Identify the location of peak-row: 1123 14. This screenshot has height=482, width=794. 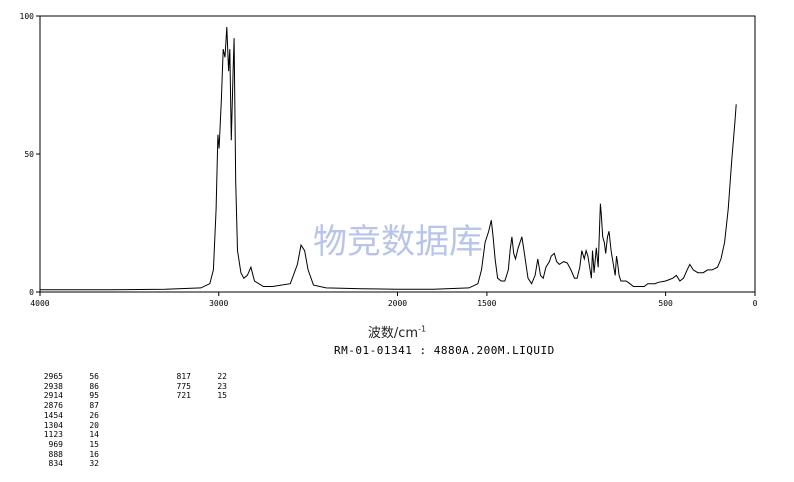
(68, 435).